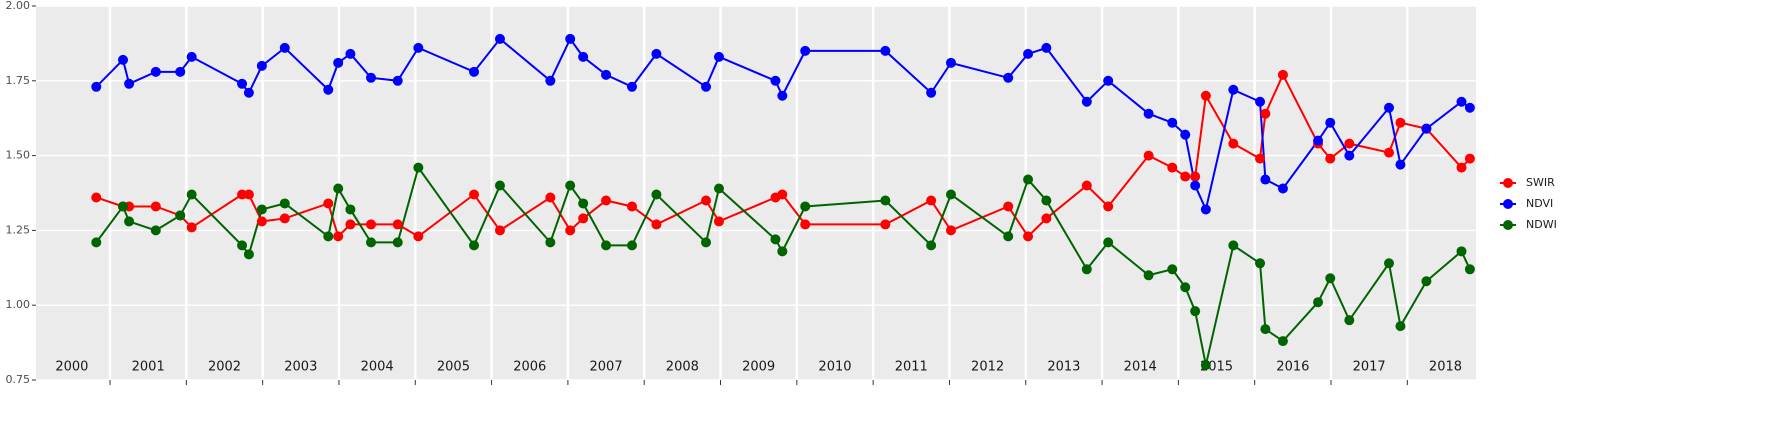  What do you see at coordinates (1292, 367) in the screenshot?
I see `x-tick-label: 2016` at bounding box center [1292, 367].